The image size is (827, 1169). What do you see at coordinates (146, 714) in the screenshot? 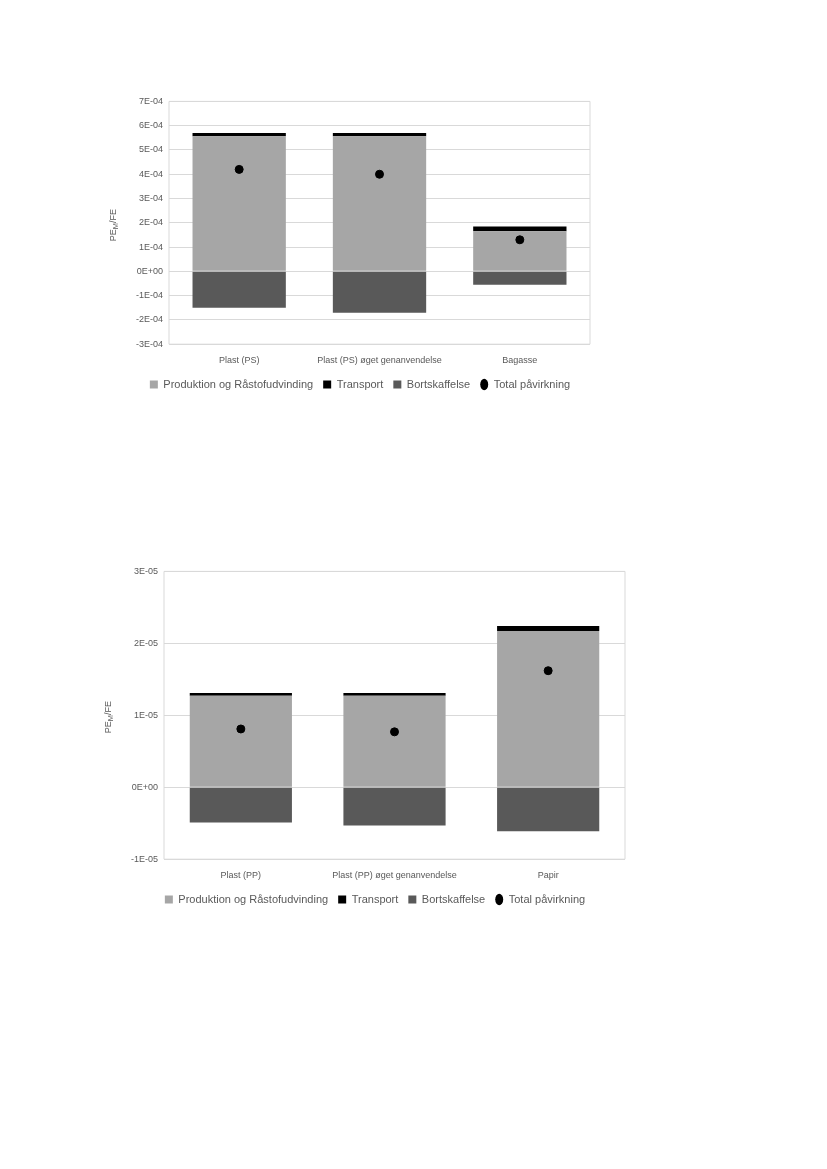
I see `y-tick-label: 1E-05` at bounding box center [146, 714].